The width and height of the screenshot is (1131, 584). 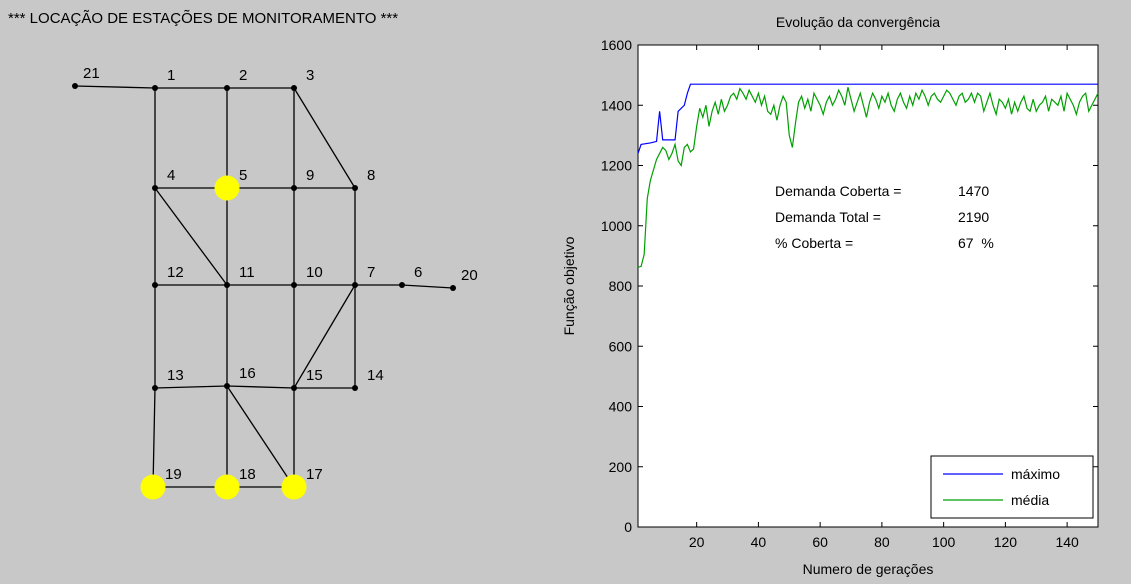 I want to click on x-tick-label: 80, so click(x=882, y=542).